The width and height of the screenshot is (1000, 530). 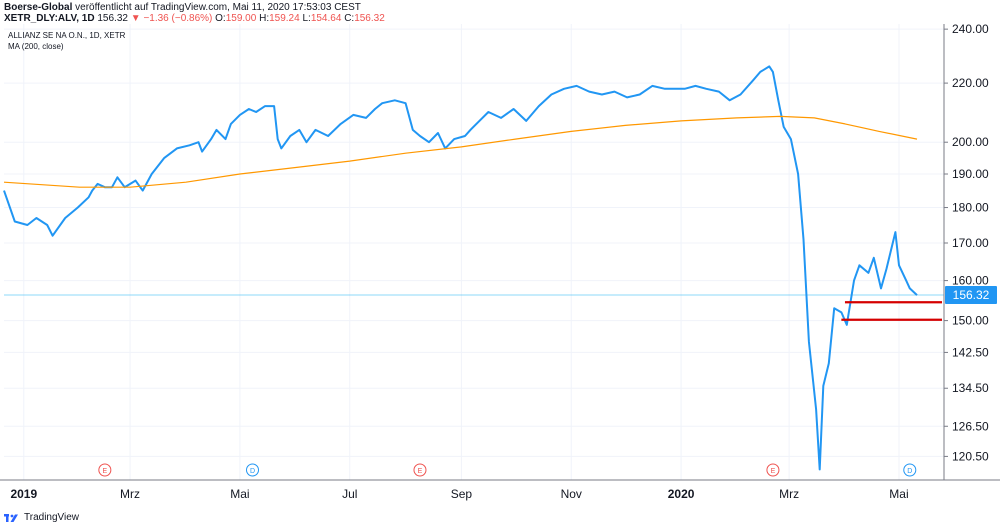 What do you see at coordinates (970, 30) in the screenshot?
I see `y-tick-label: 240.00` at bounding box center [970, 30].